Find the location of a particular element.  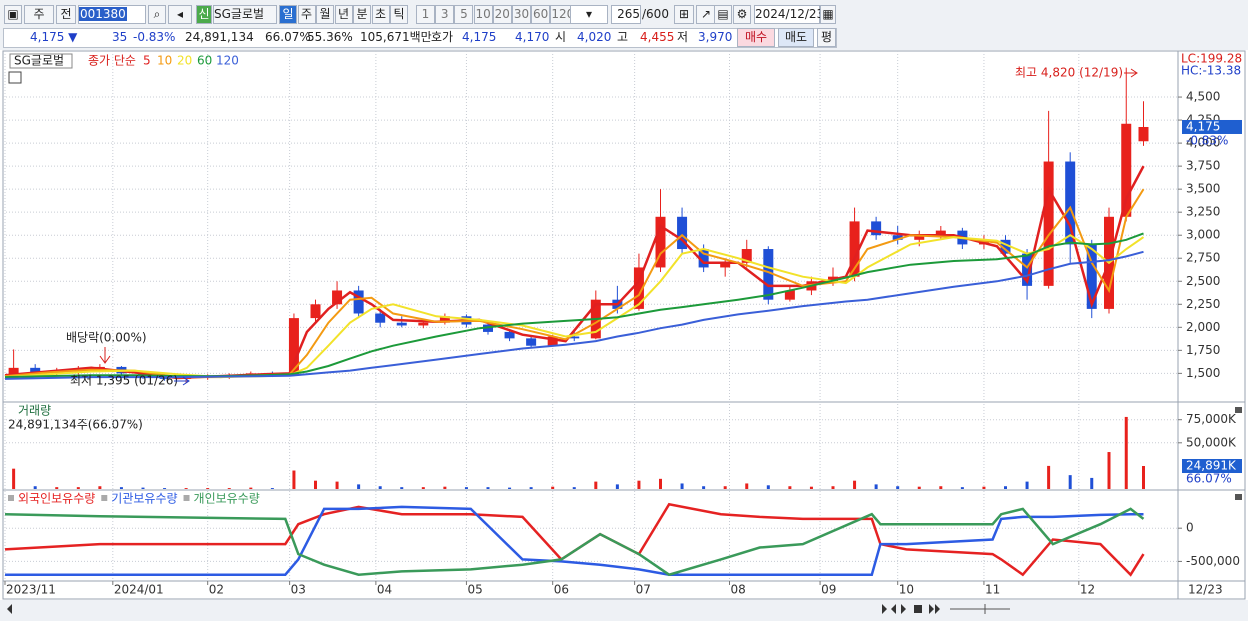

stock-name: SG글로벌 is located at coordinates (245, 14).